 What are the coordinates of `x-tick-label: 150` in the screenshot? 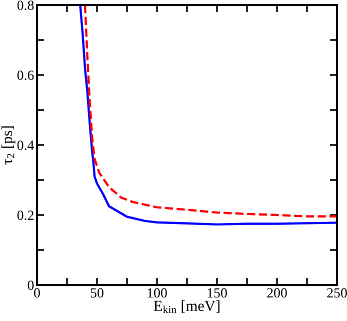 It's located at (217, 293).